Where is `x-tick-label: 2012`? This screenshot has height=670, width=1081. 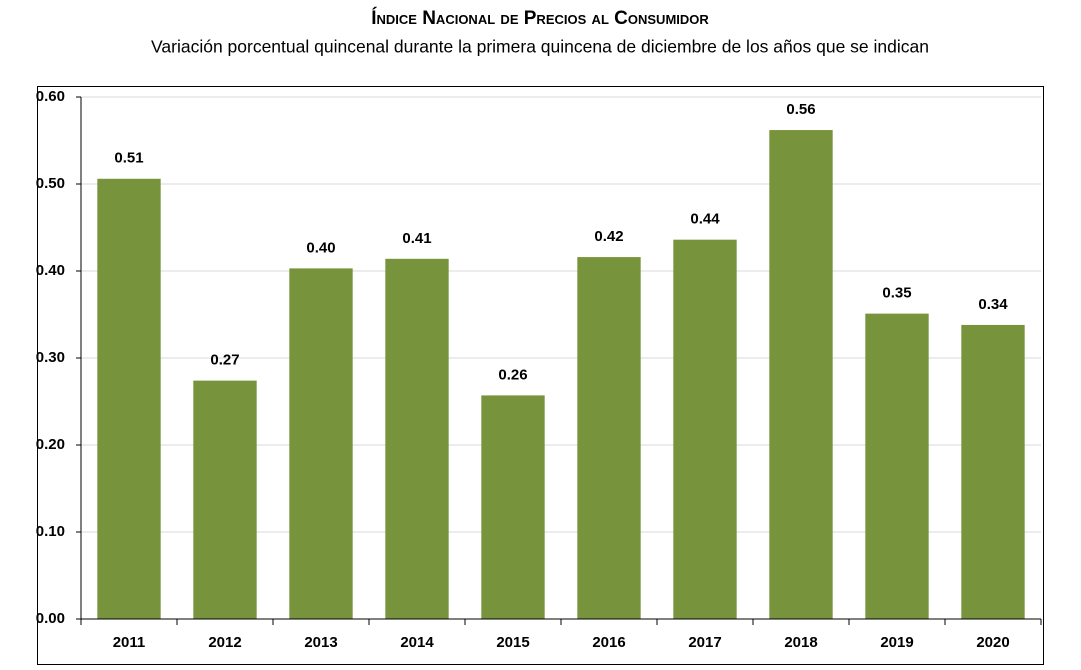
x-tick-label: 2012 is located at coordinates (224, 642).